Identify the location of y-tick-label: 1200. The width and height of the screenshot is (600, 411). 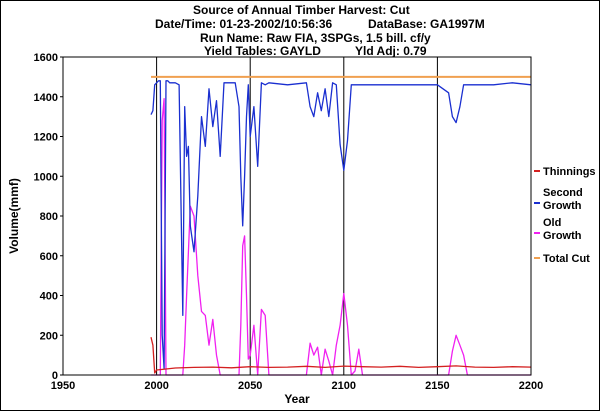
(46, 138).